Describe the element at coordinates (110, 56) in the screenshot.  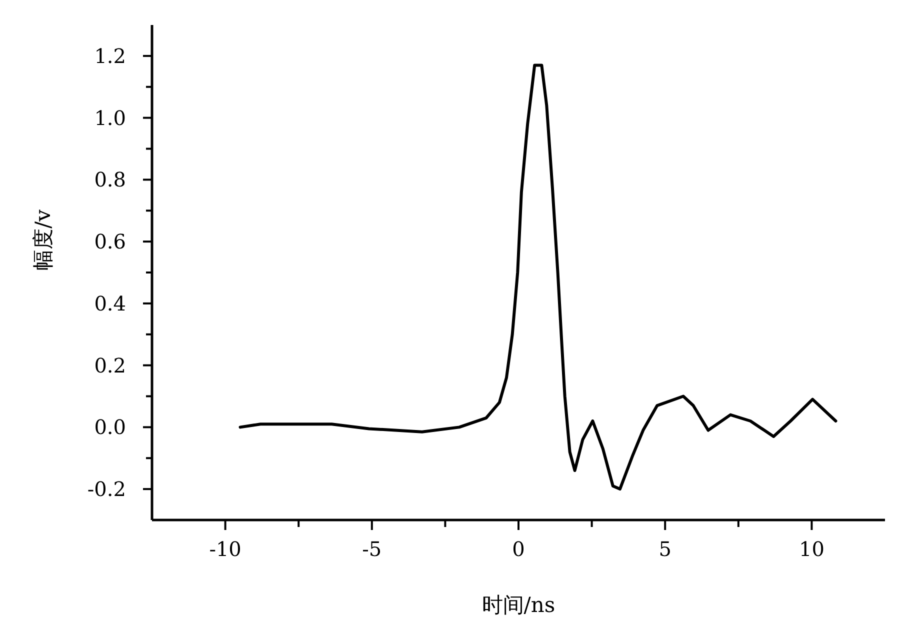
I see `y-tick-label: 1.2` at that location.